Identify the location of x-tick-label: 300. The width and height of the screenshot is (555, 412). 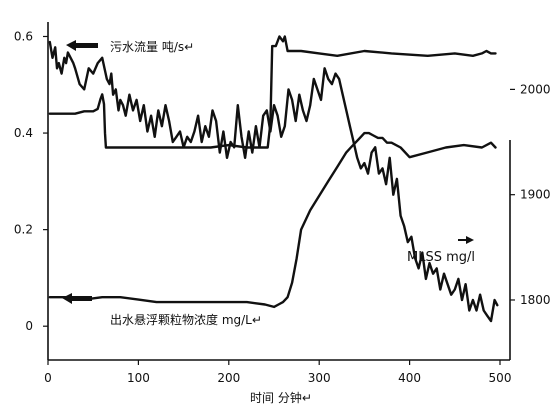
(319, 378).